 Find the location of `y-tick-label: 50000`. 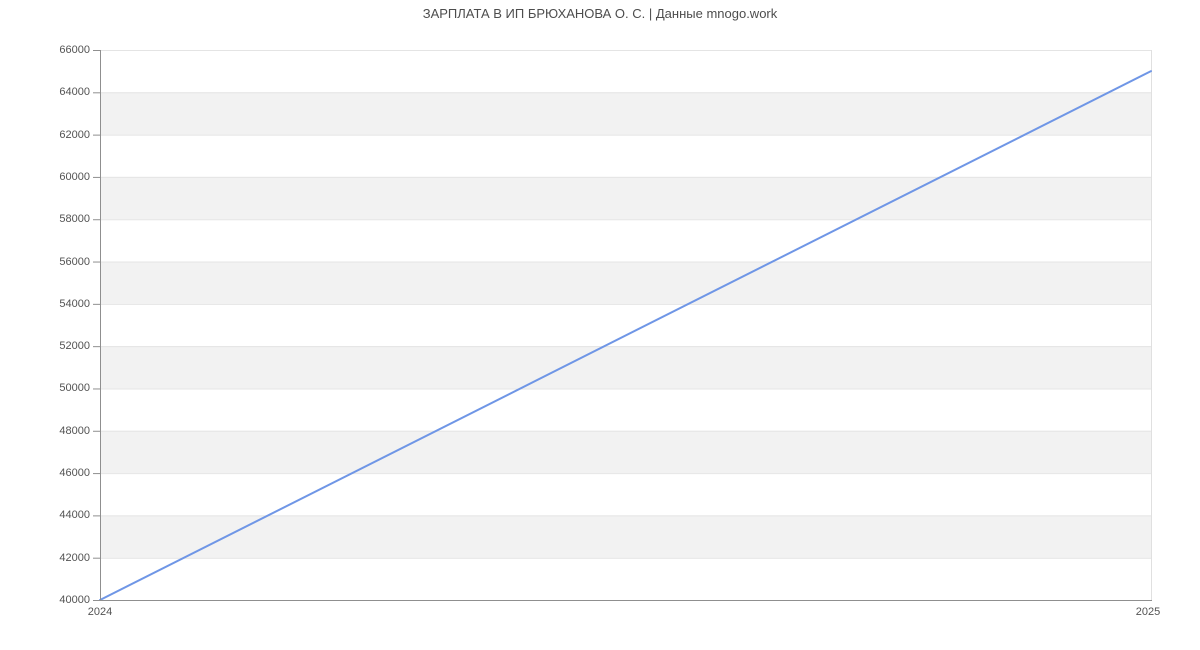

y-tick-label: 50000 is located at coordinates (74, 388).